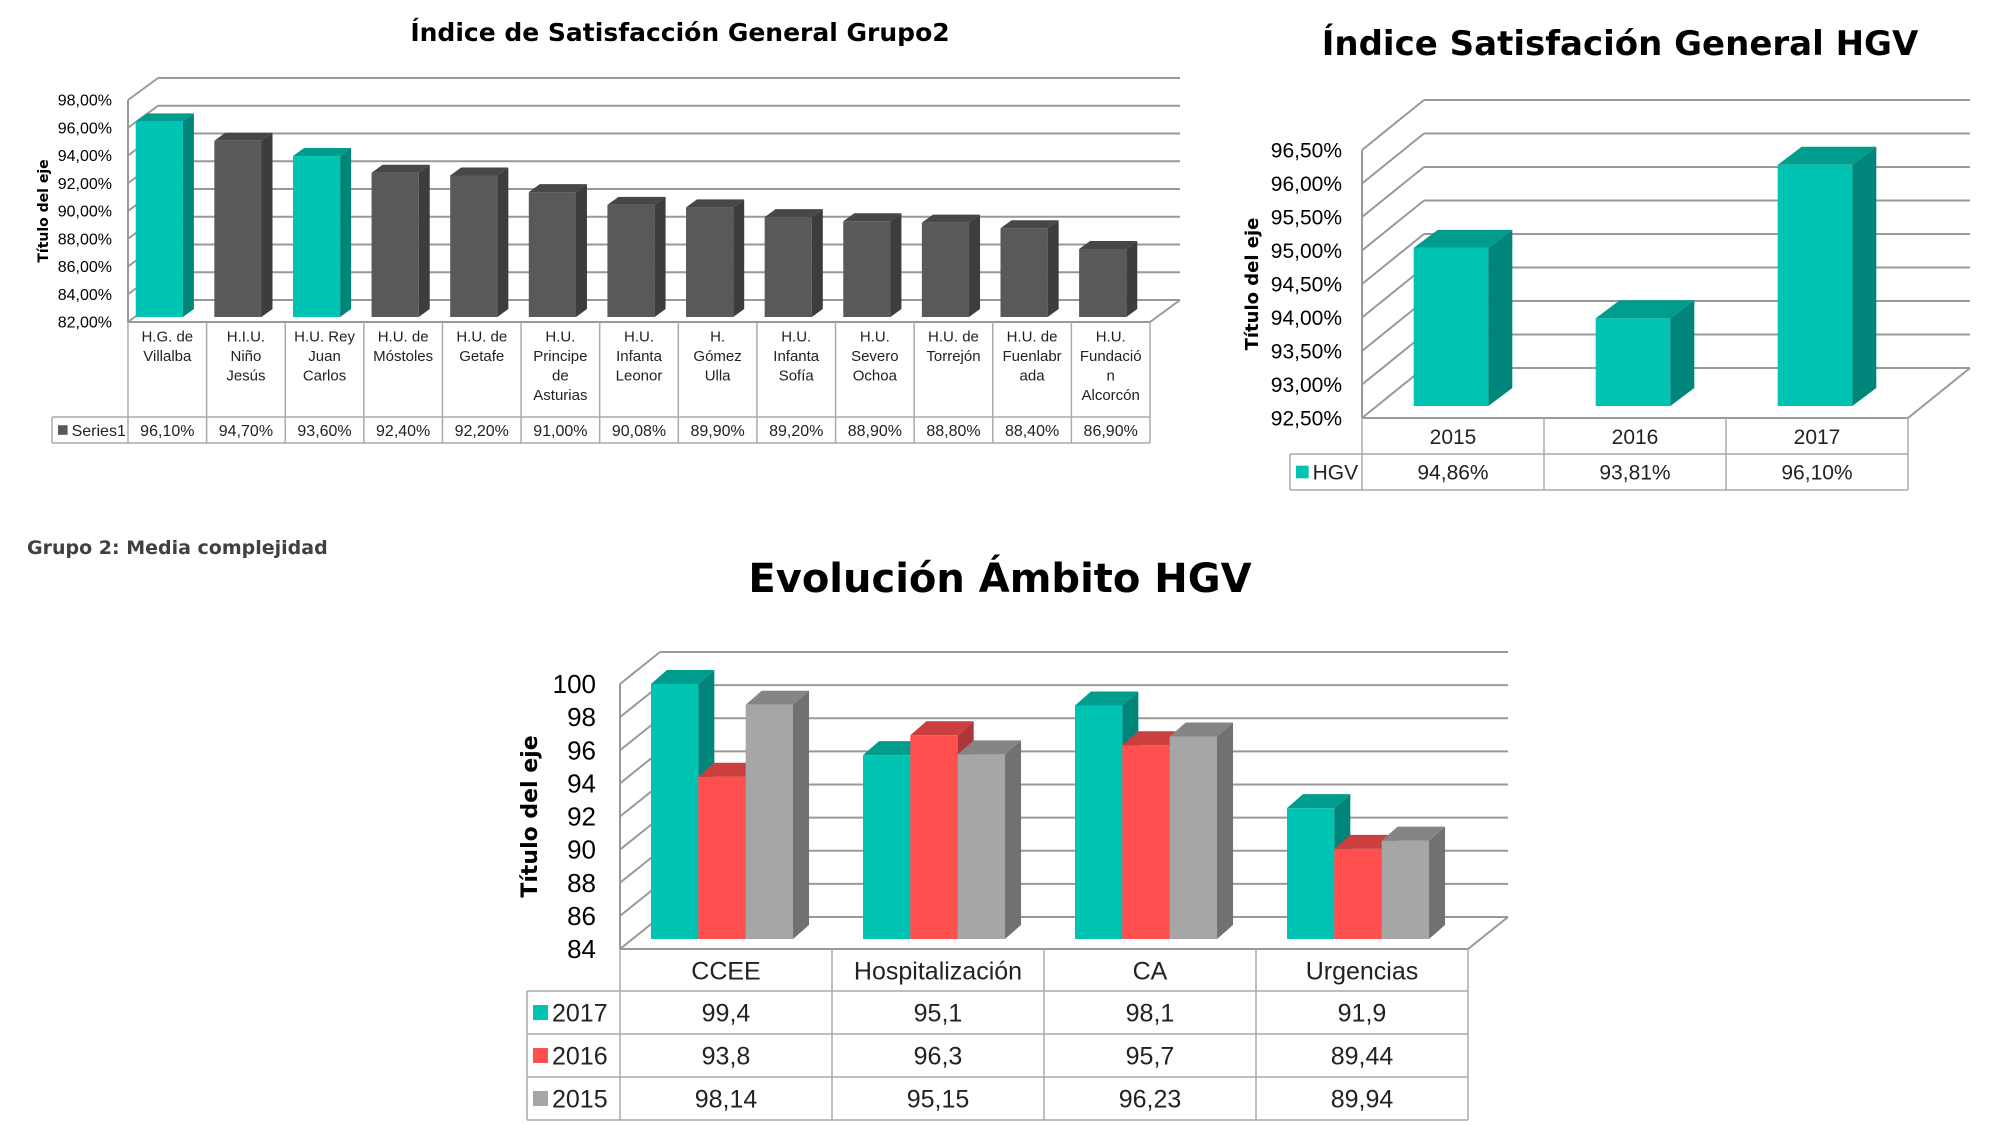  I want to click on y-tick-label: 96,00%, so click(1306, 184).